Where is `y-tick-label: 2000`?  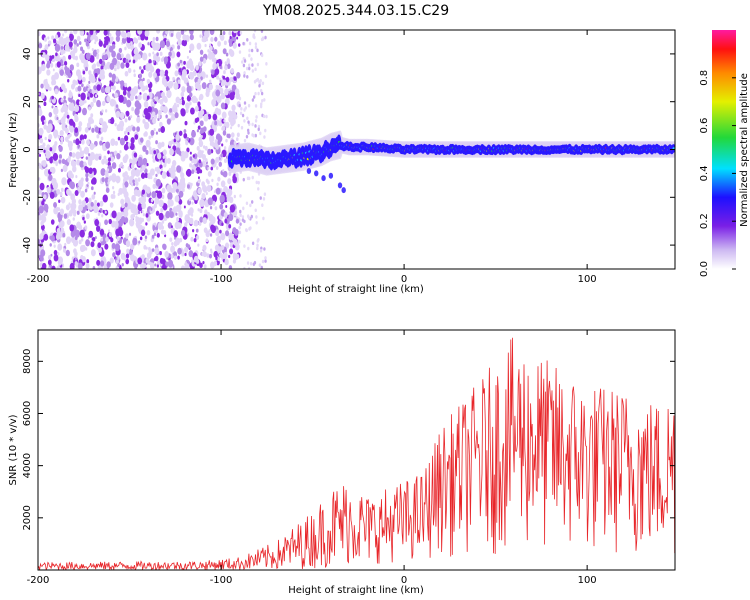
y-tick-label: 2000 is located at coordinates (27, 517).